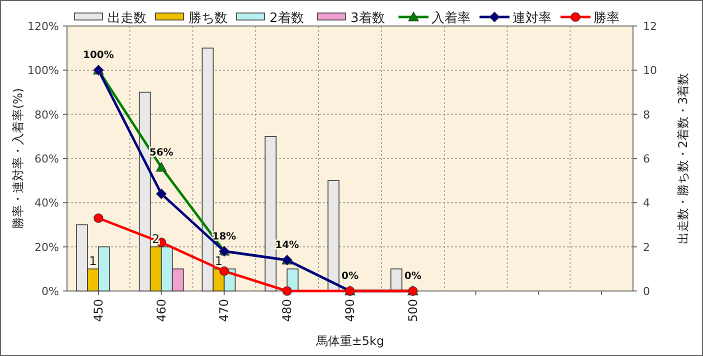 This screenshot has width=703, height=356. Describe the element at coordinates (46, 247) in the screenshot. I see `y-tick-label: 20%` at that location.